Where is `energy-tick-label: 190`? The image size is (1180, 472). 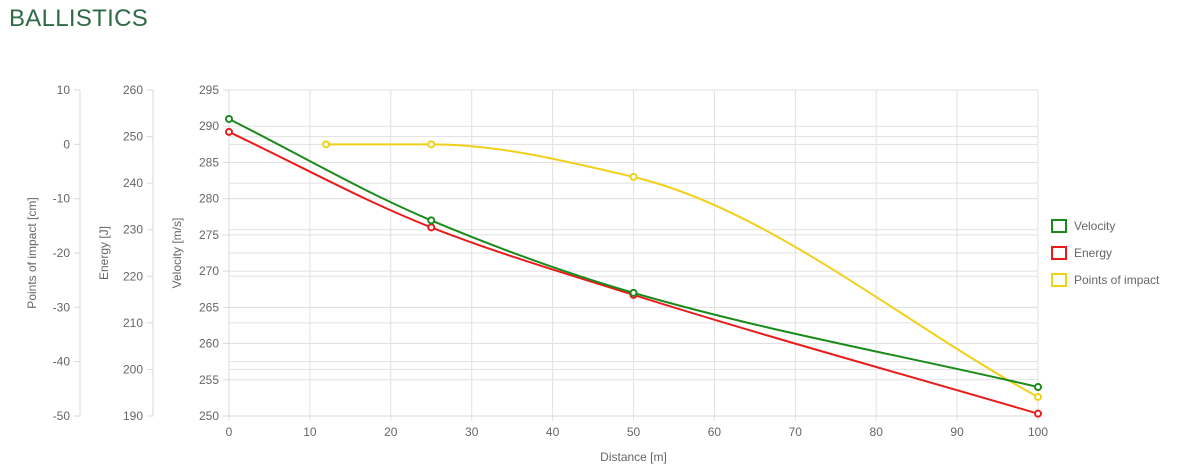
energy-tick-label: 190 is located at coordinates (133, 416).